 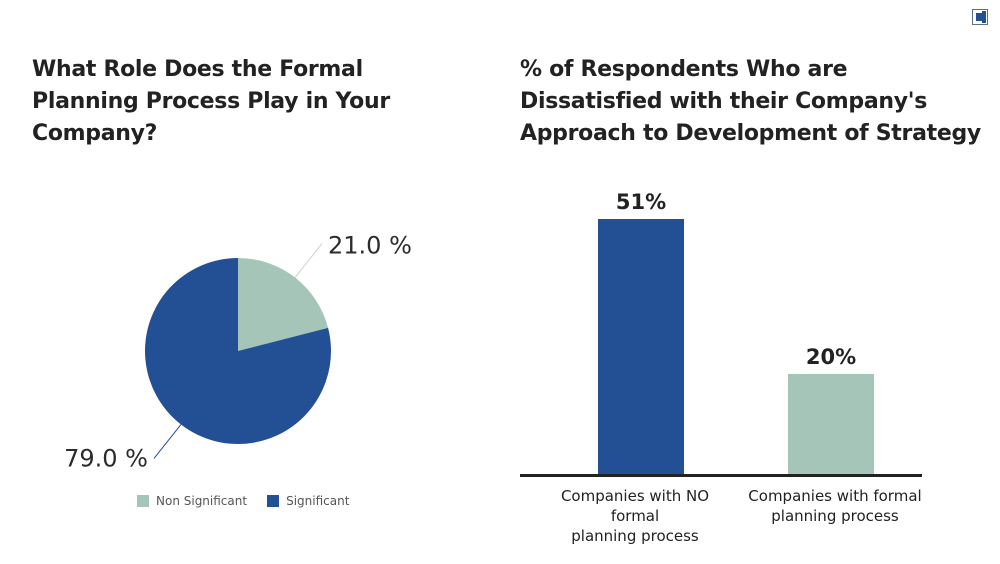 I want to click on pie-slice-significant, so click(x=238, y=351).